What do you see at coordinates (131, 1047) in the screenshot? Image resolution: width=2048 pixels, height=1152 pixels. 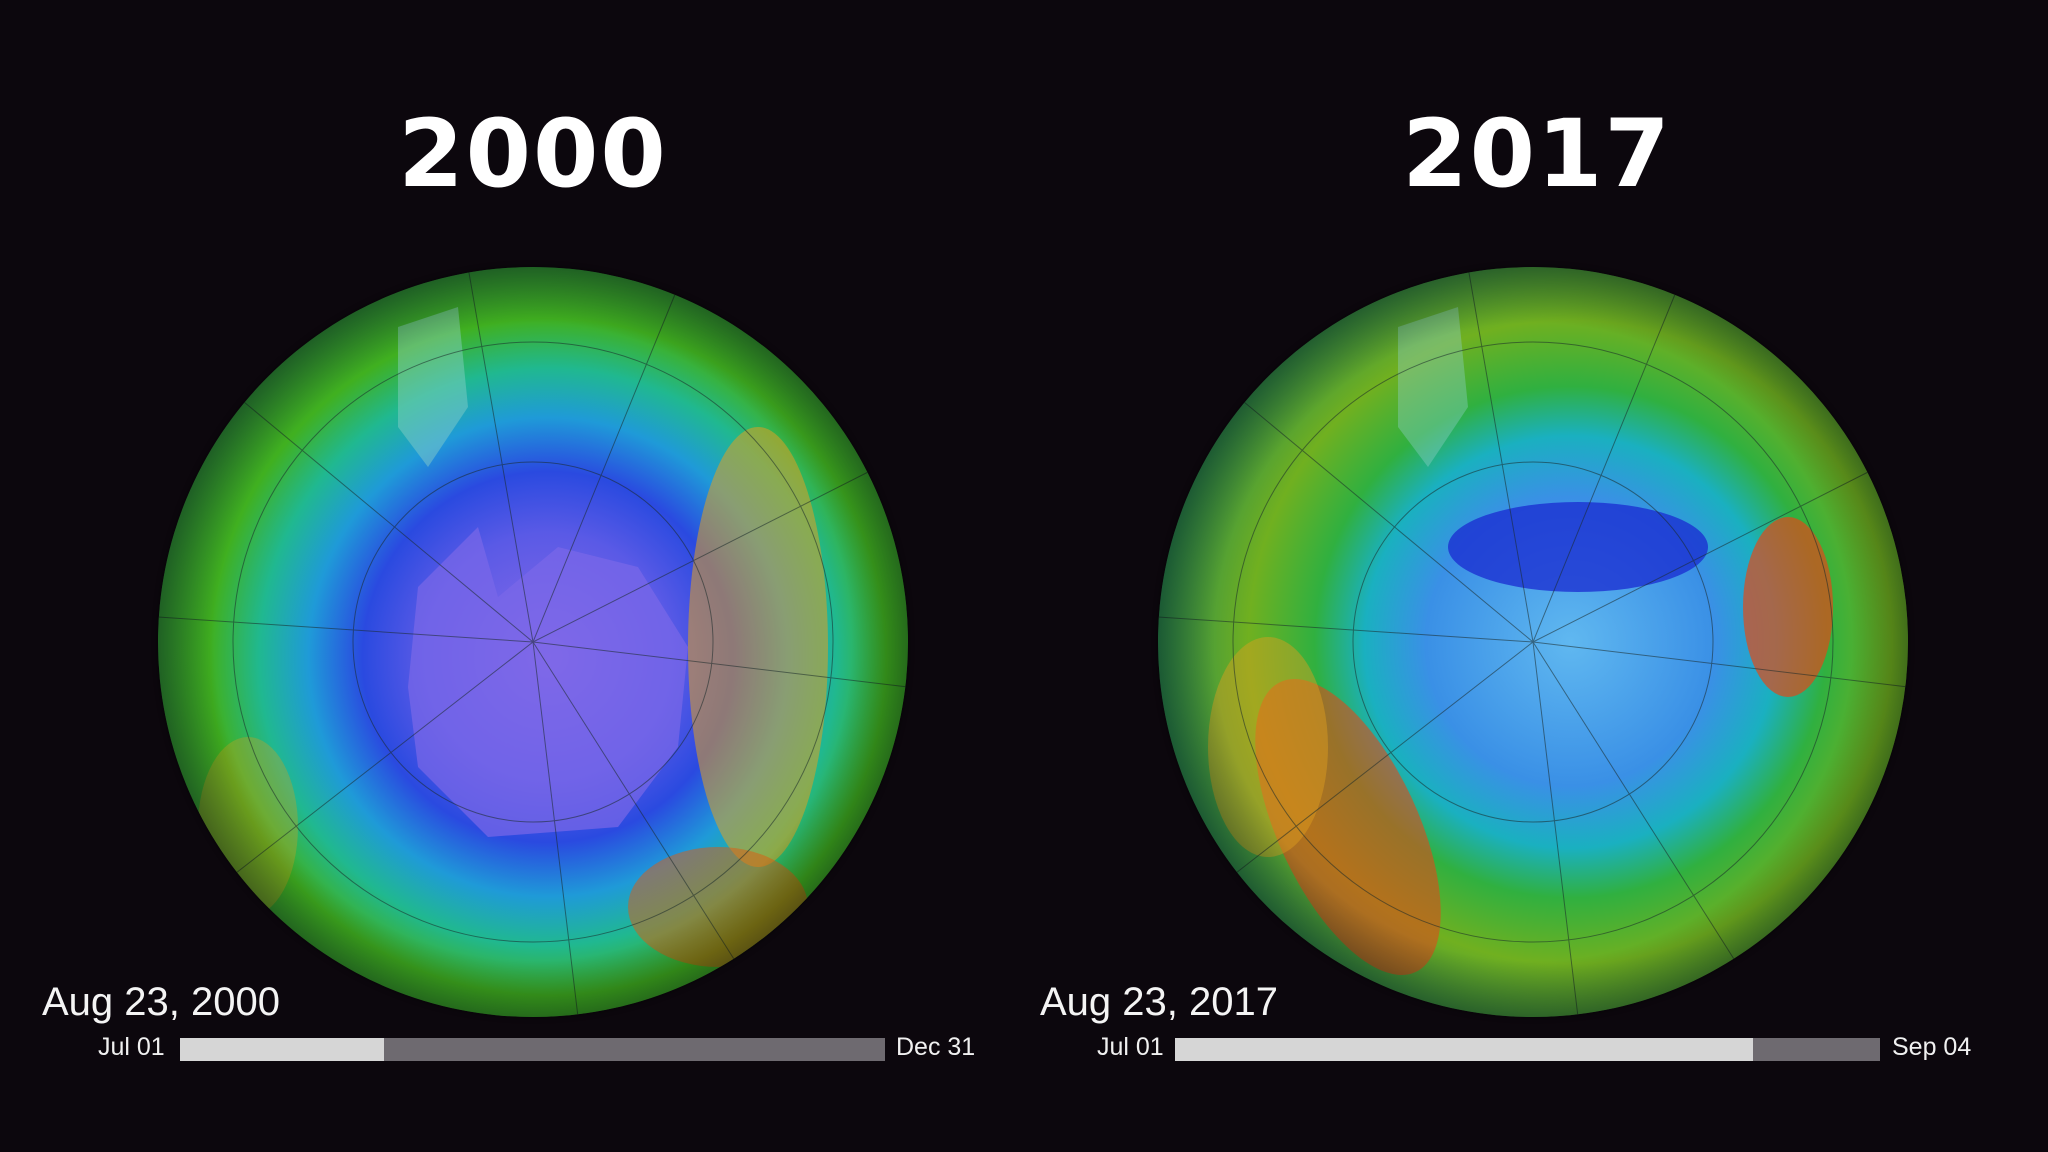 I see `timeline-start-2000: Jul 01` at bounding box center [131, 1047].